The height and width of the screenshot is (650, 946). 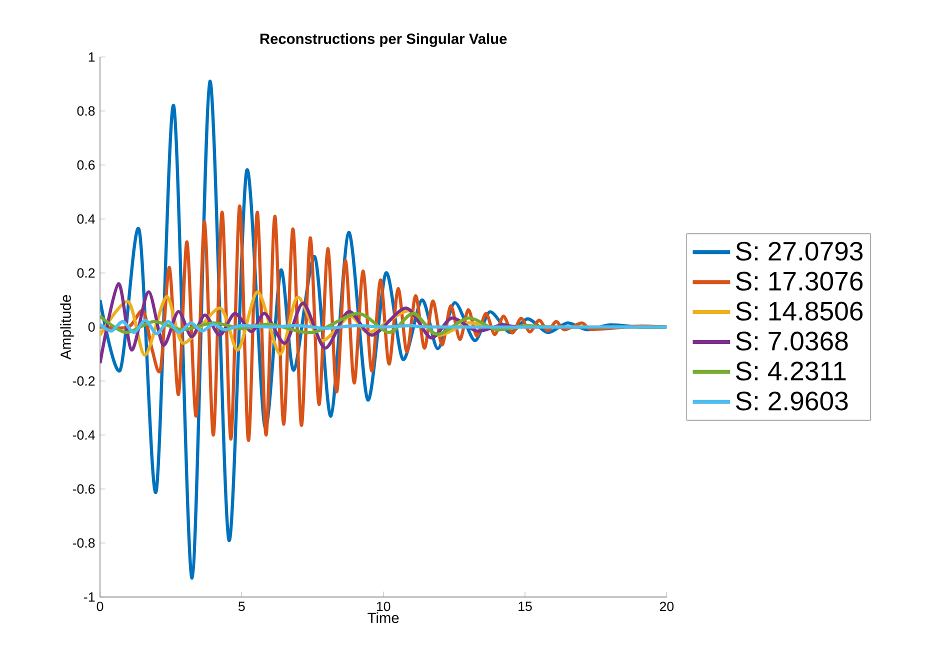 What do you see at coordinates (67, 327) in the screenshot?
I see `y-axis-title: Amplitude` at bounding box center [67, 327].